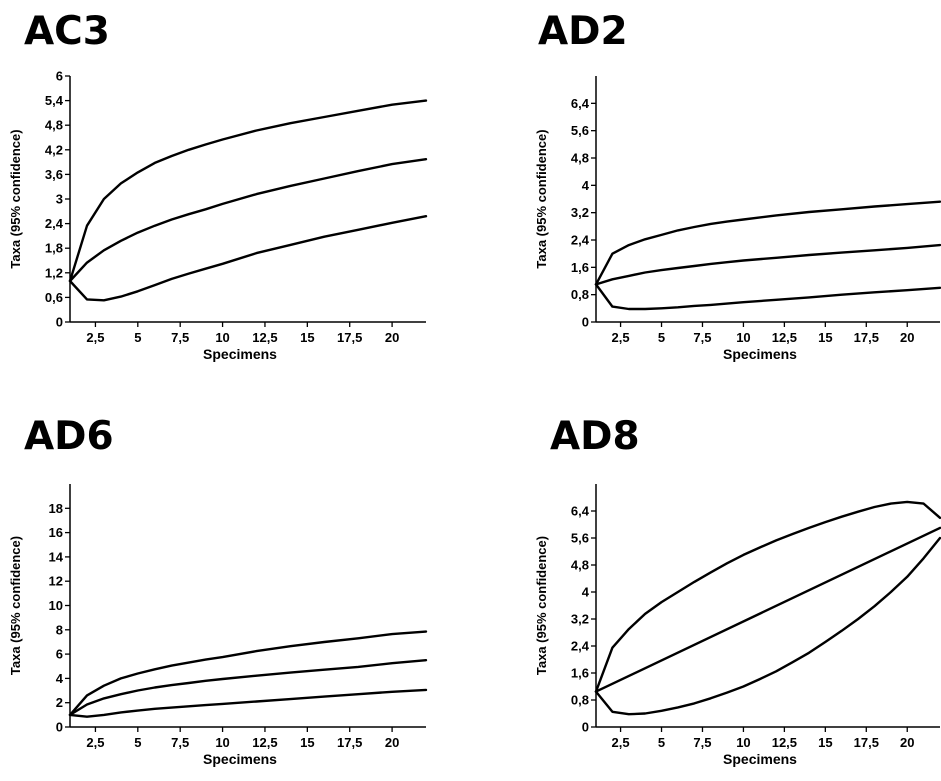 The image size is (941, 781). Describe the element at coordinates (56, 581) in the screenshot. I see `y-tick-label: 12` at that location.